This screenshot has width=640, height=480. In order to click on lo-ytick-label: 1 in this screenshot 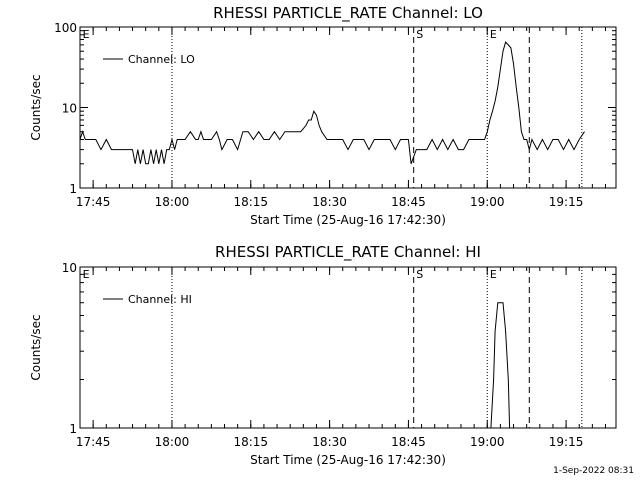, I will do `click(73, 189)`.